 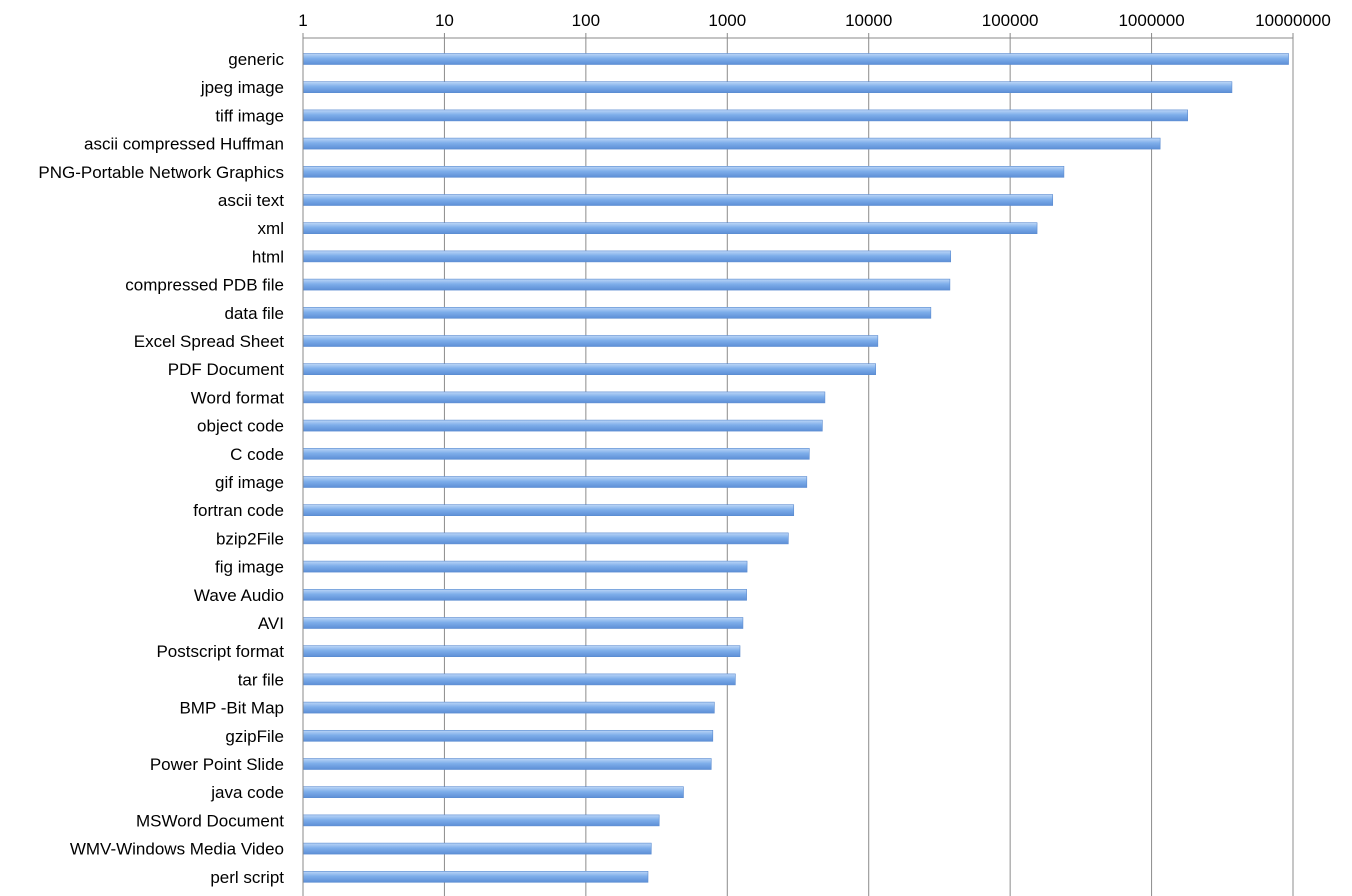 What do you see at coordinates (210, 820) in the screenshot?
I see `category-label: MSWord Document` at bounding box center [210, 820].